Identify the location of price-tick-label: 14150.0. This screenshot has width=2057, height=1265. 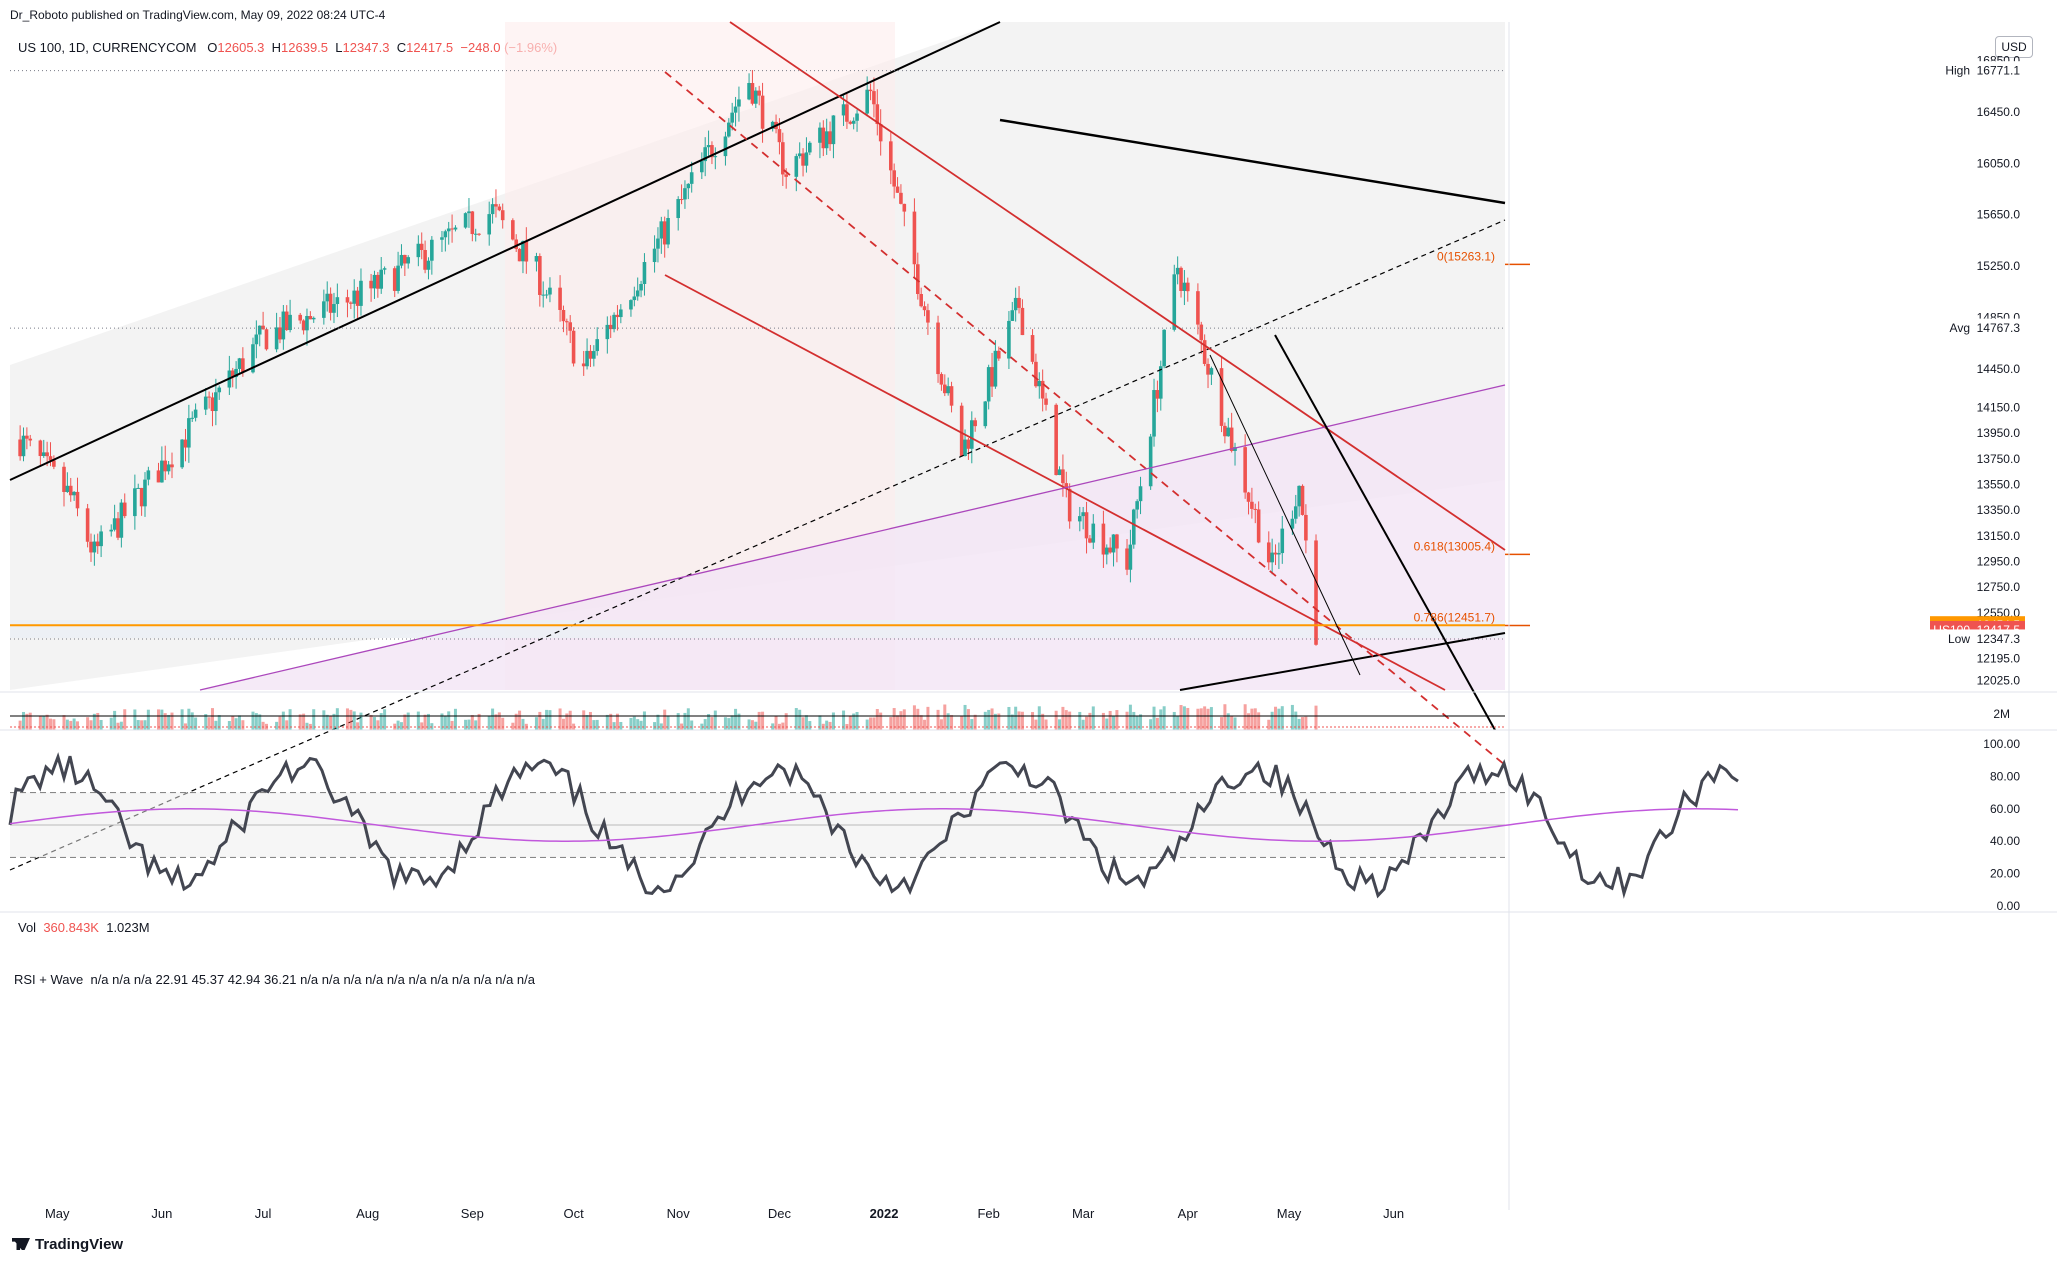
(1999, 407).